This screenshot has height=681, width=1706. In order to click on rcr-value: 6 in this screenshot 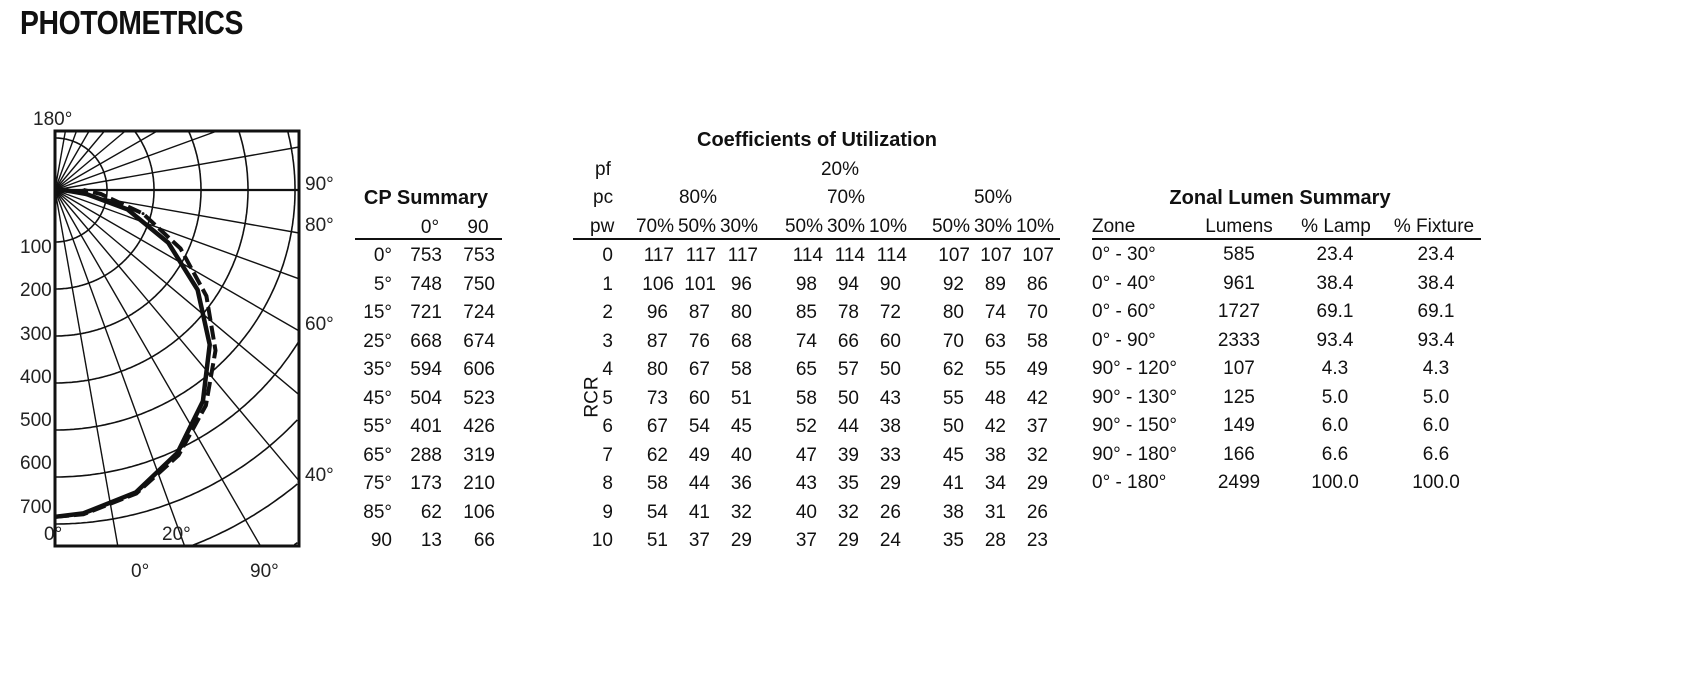, I will do `click(607, 426)`.